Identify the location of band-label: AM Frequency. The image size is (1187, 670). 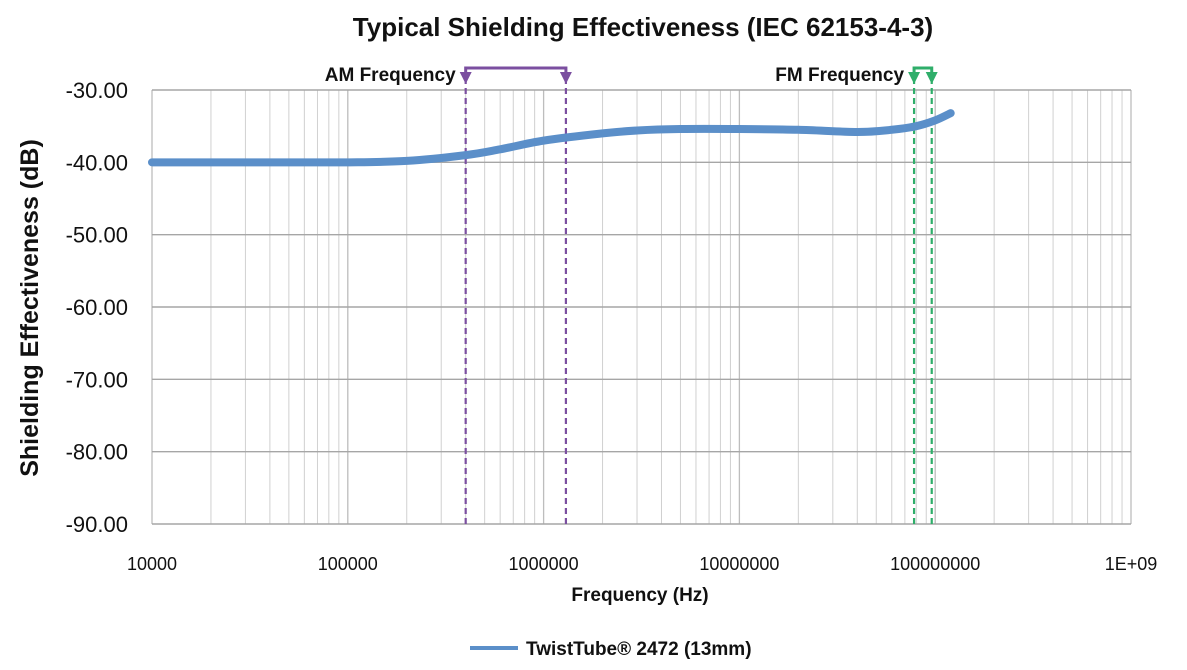
(390, 75).